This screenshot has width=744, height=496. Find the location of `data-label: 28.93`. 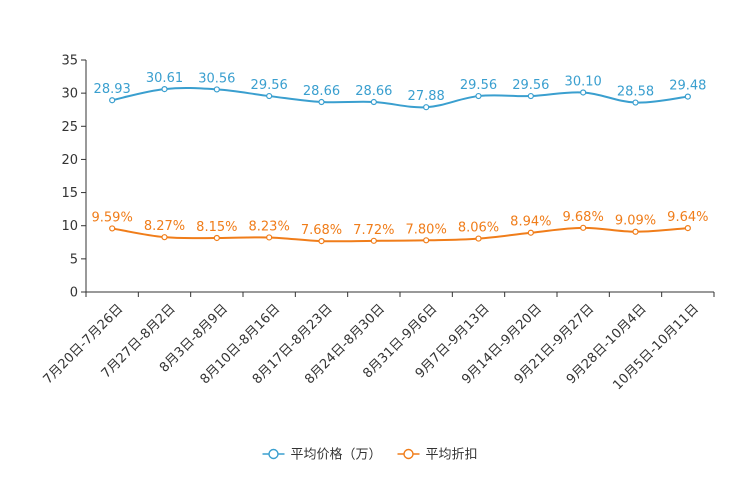

data-label: 28.93 is located at coordinates (112, 89).